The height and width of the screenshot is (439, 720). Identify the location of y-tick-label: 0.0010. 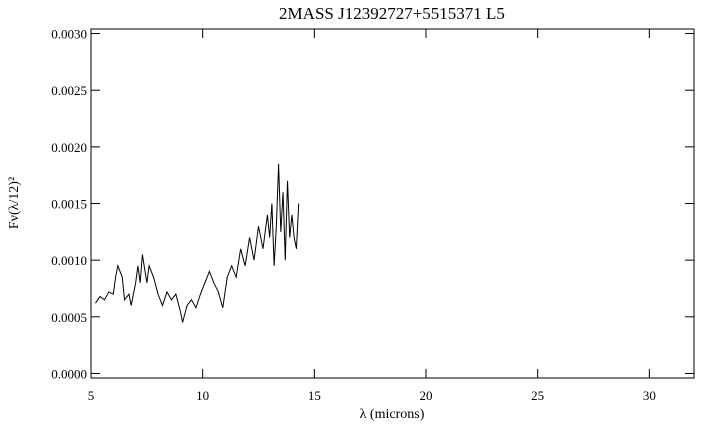
(69, 260).